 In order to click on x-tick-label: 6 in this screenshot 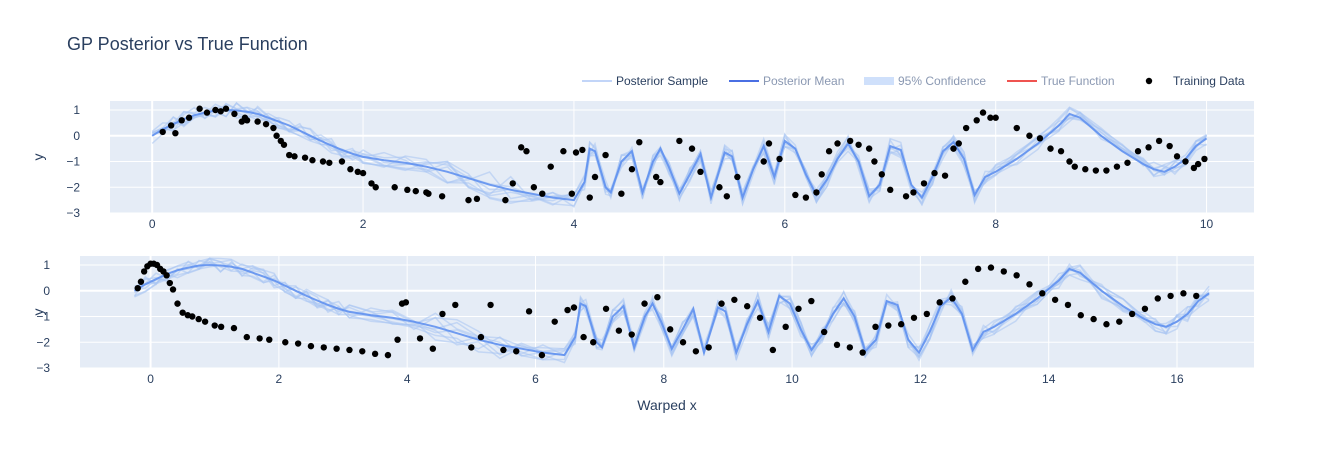, I will do `click(535, 379)`.